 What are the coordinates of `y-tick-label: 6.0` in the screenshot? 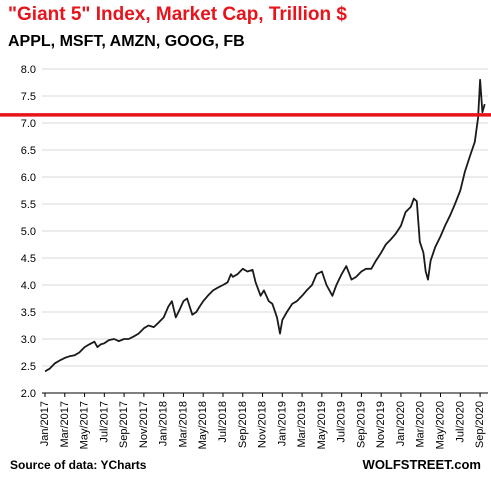 It's located at (28, 178).